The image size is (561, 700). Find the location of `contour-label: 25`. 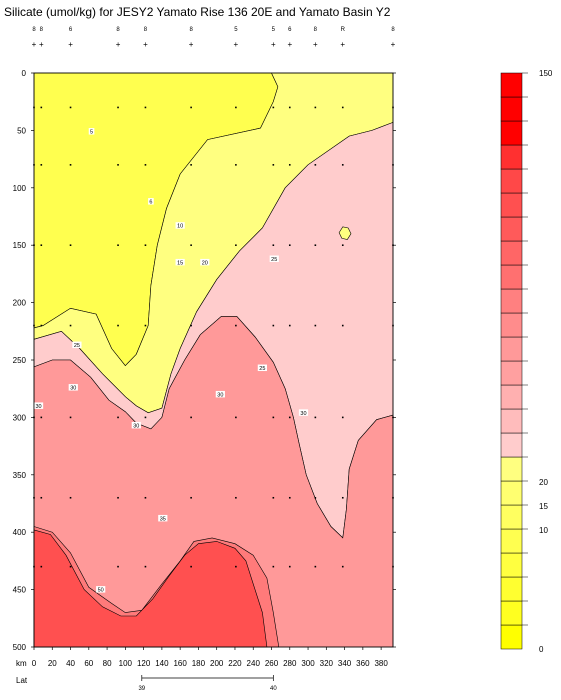

contour-label: 25 is located at coordinates (274, 259).